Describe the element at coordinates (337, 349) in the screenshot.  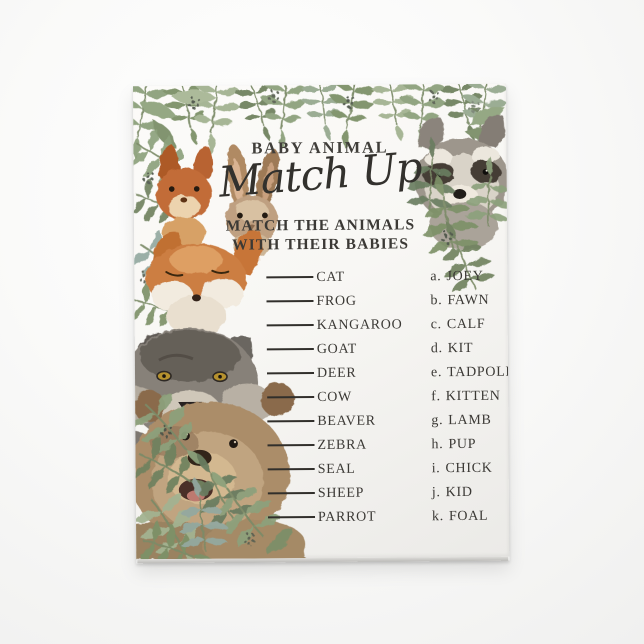
I see `animal-label: GOAT` at that location.